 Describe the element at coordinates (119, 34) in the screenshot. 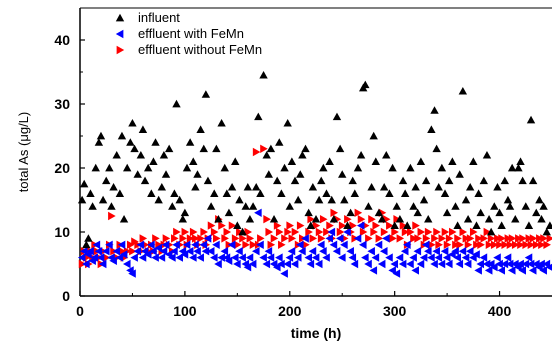

I see `legend-marker` at that location.